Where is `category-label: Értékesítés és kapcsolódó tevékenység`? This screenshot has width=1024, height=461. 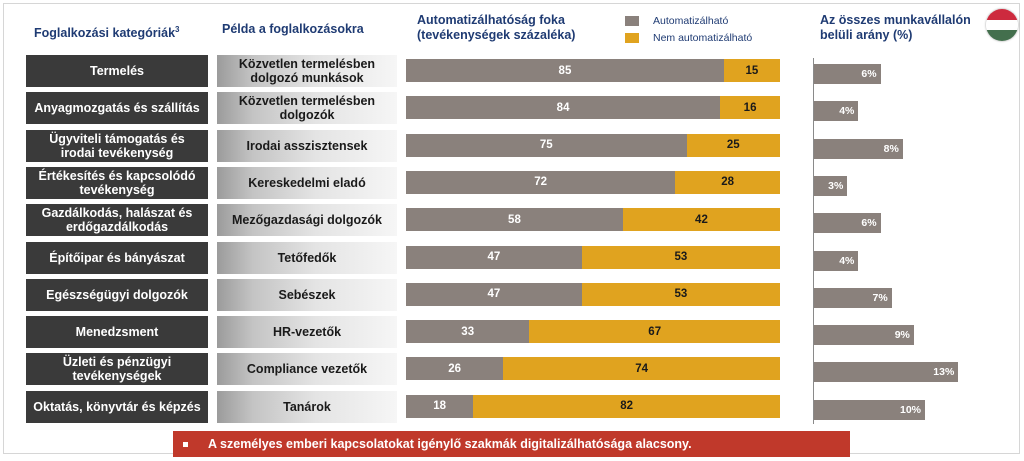 category-label: Értékesítés és kapcsolódó tevékenység is located at coordinates (117, 182).